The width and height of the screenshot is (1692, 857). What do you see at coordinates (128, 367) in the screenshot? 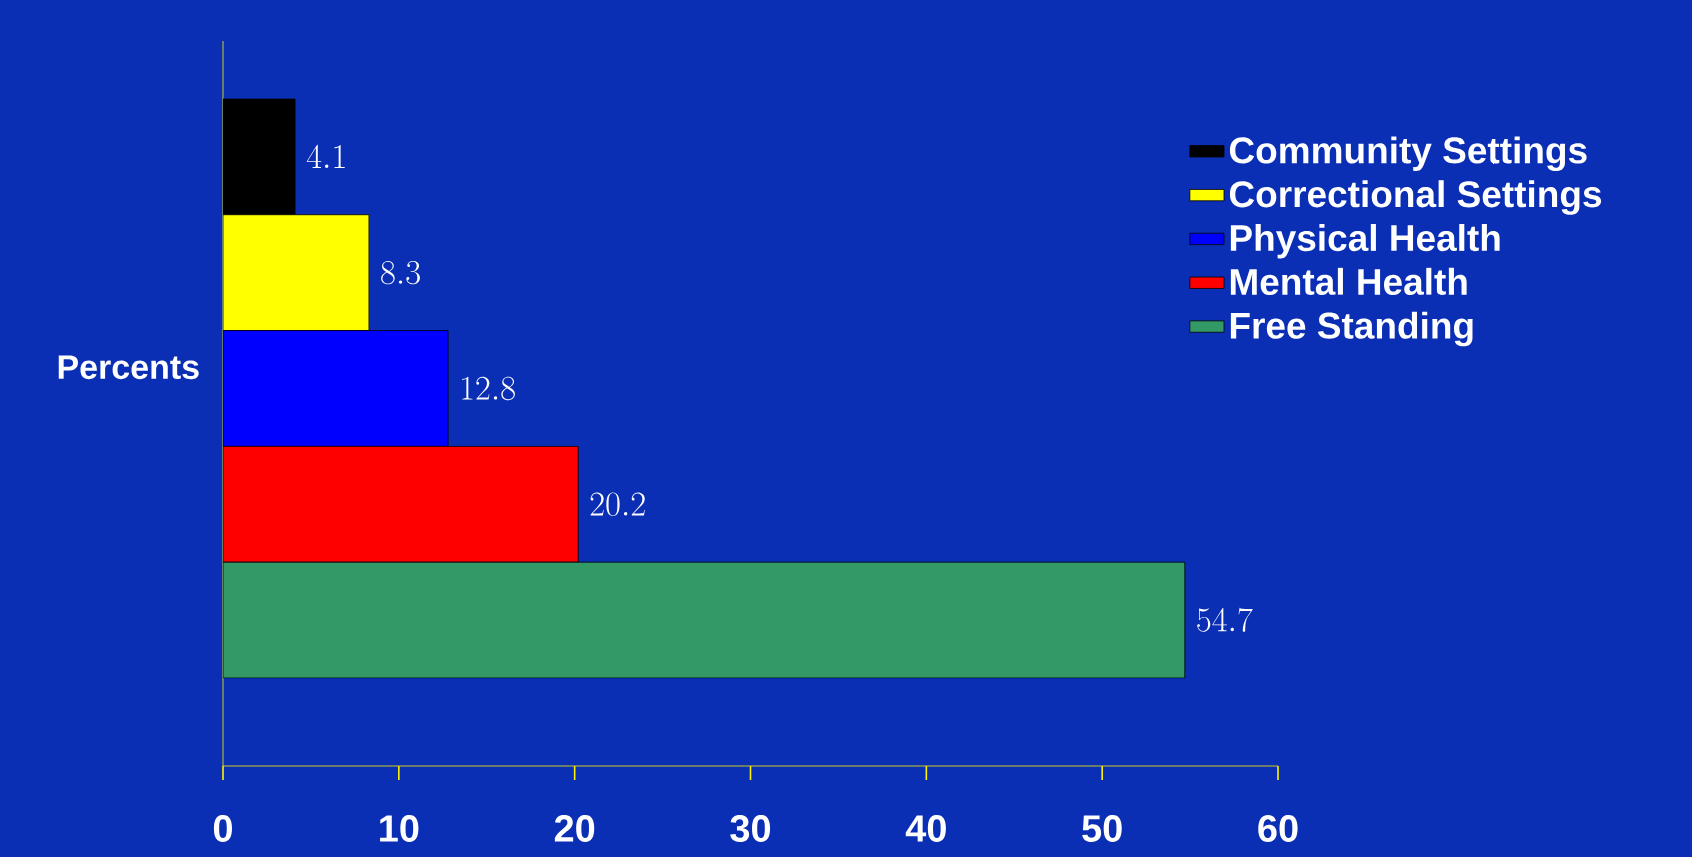
I see `y-axis-title: Percents` at bounding box center [128, 367].